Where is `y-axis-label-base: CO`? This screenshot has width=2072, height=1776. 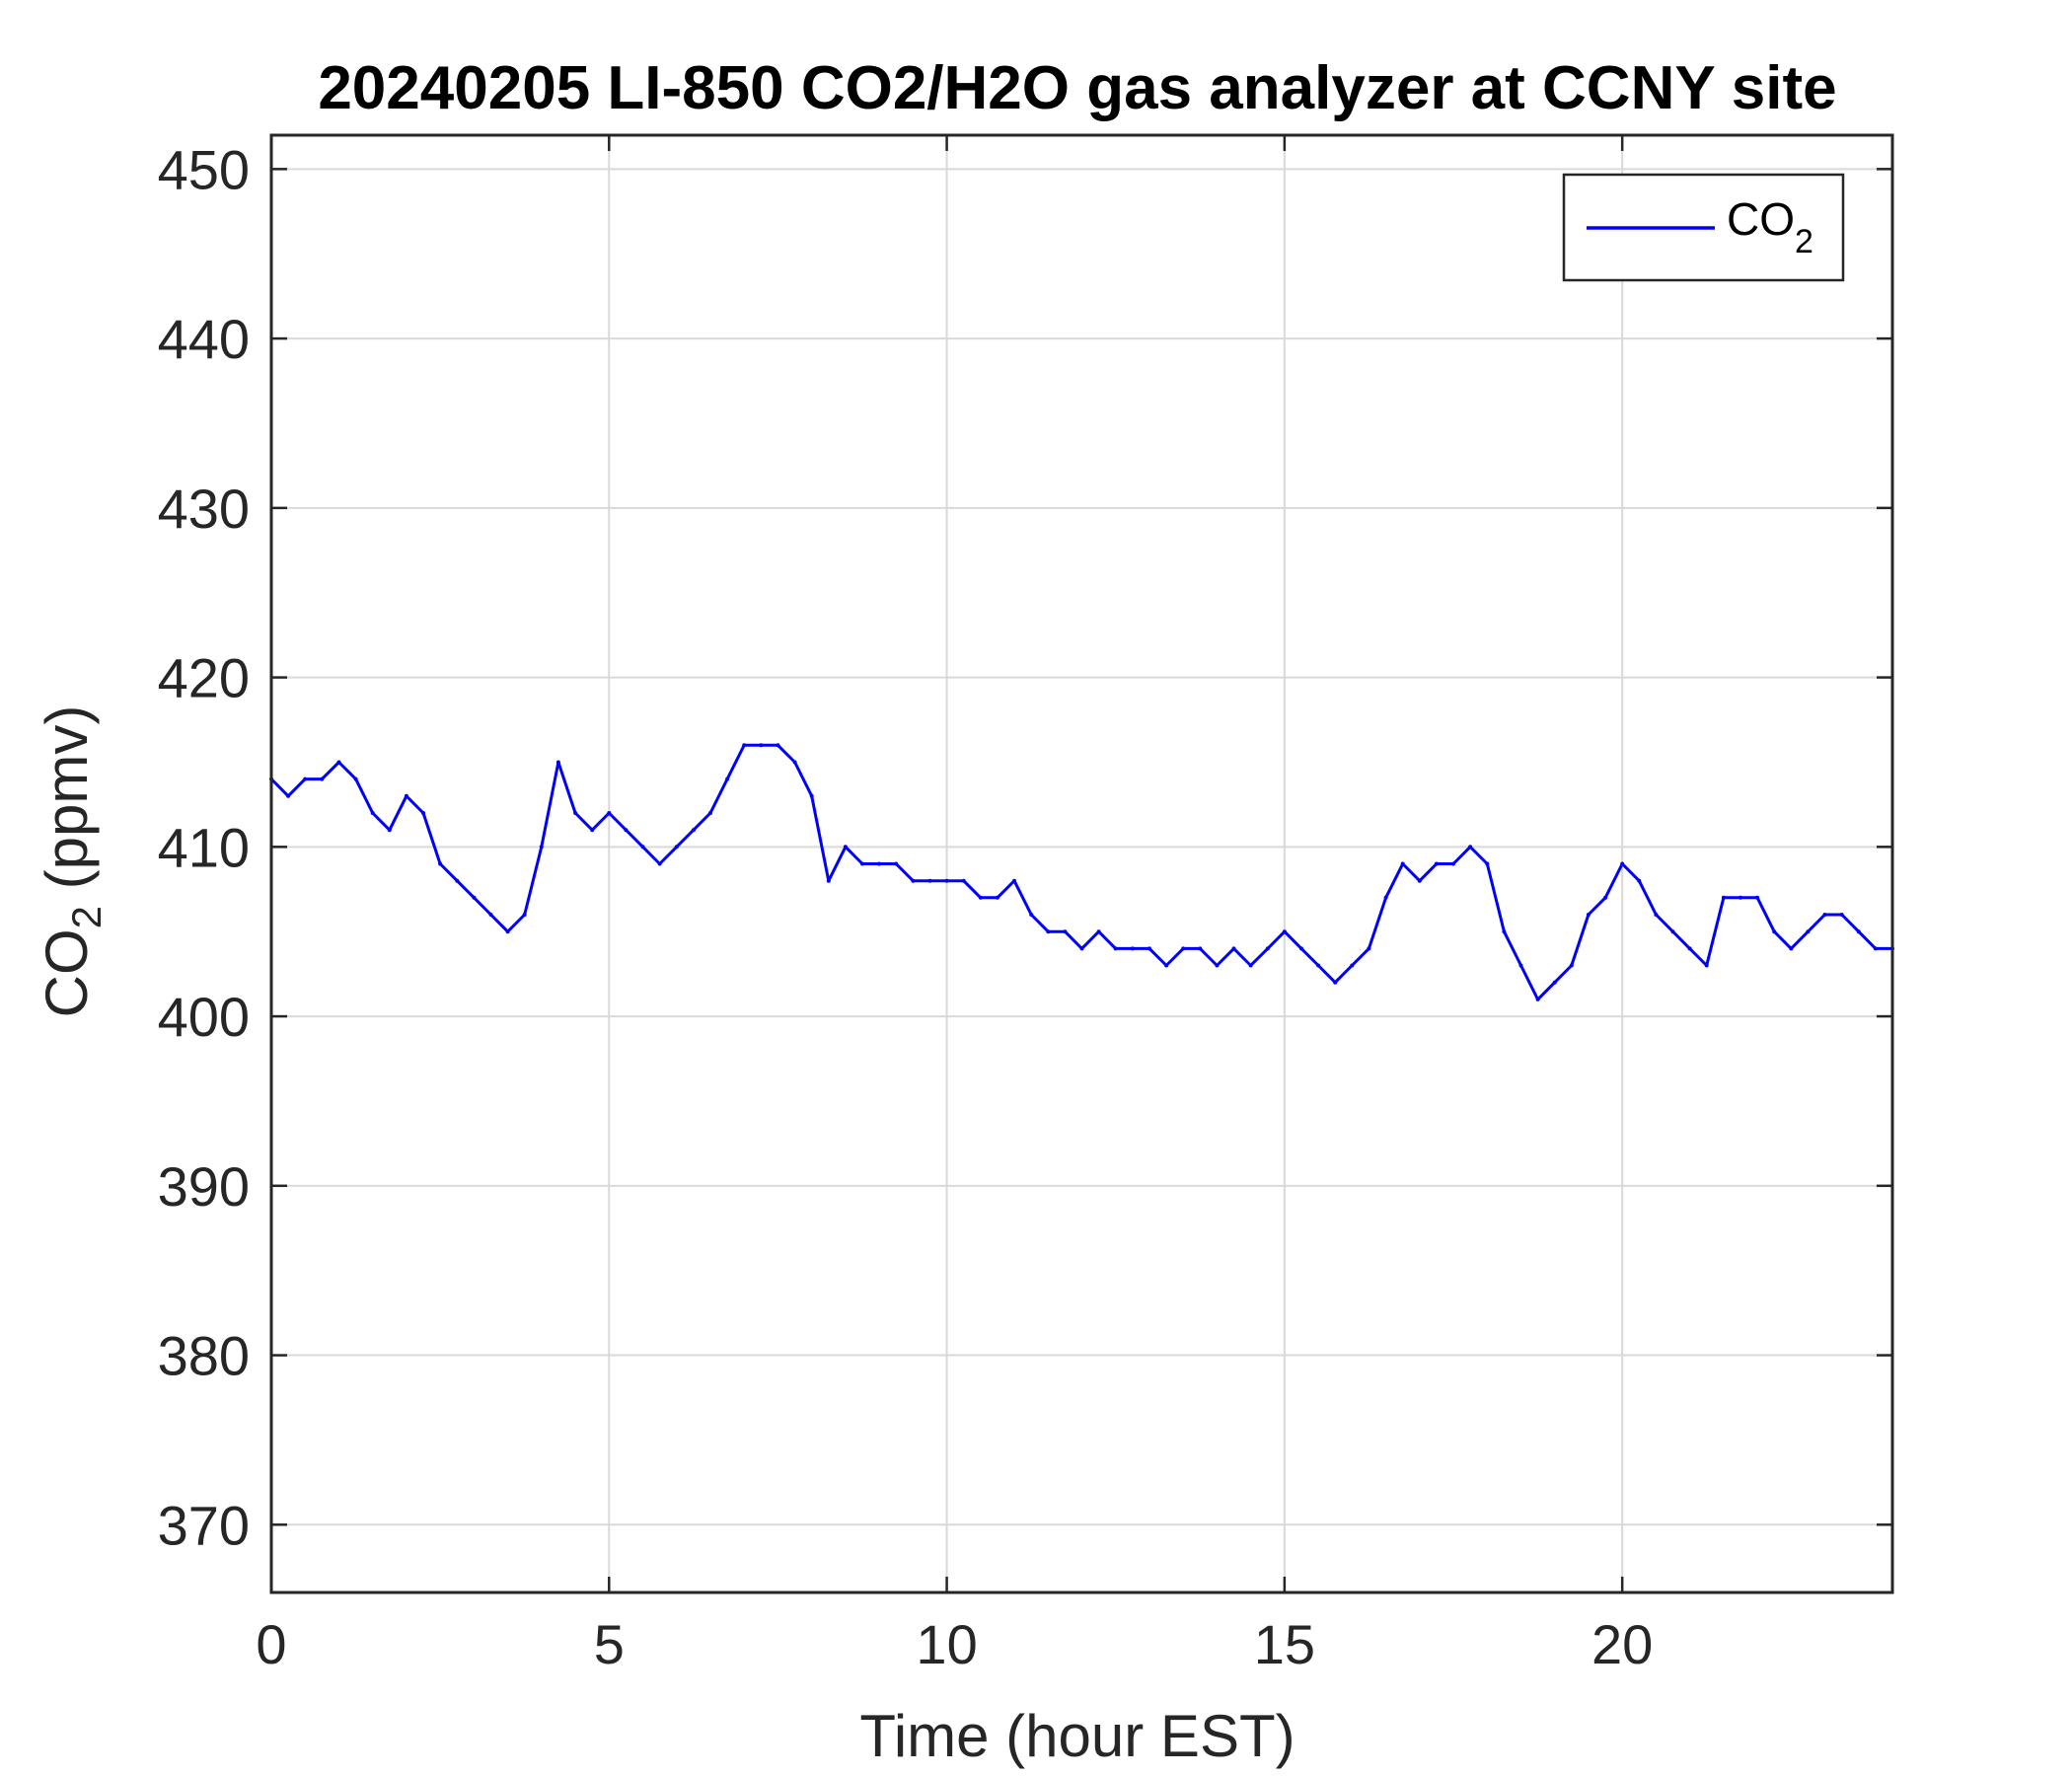
y-axis-label-base: CO is located at coordinates (67, 973).